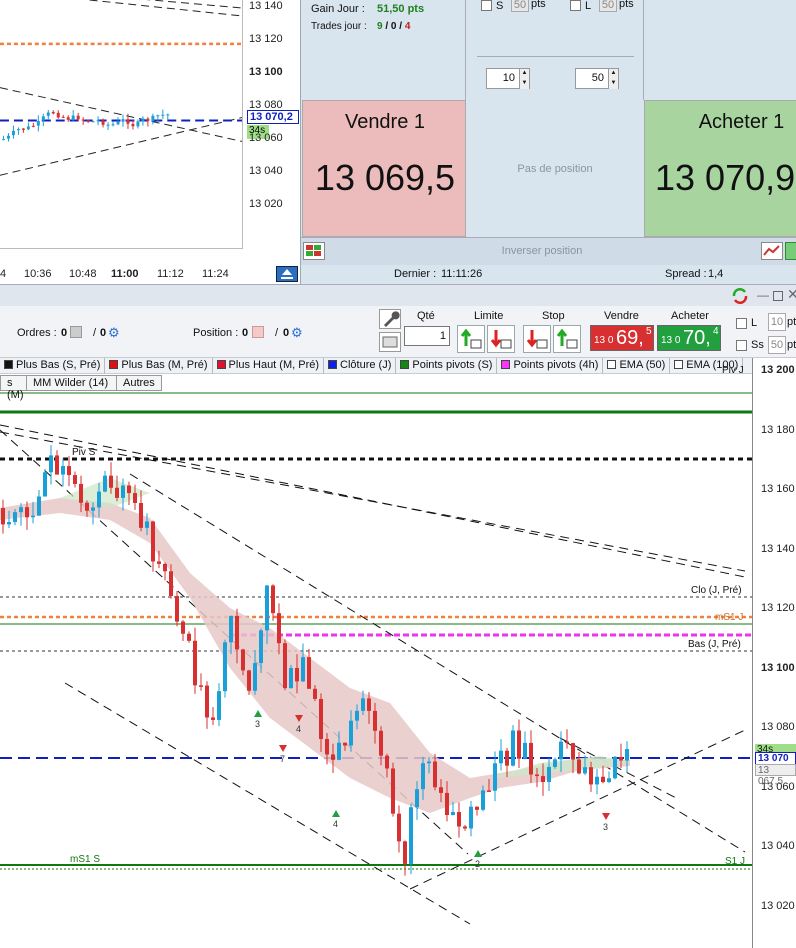 This screenshot has height=948, width=796. Describe the element at coordinates (287, 274) in the screenshot. I see `scroll-end-button` at that location.